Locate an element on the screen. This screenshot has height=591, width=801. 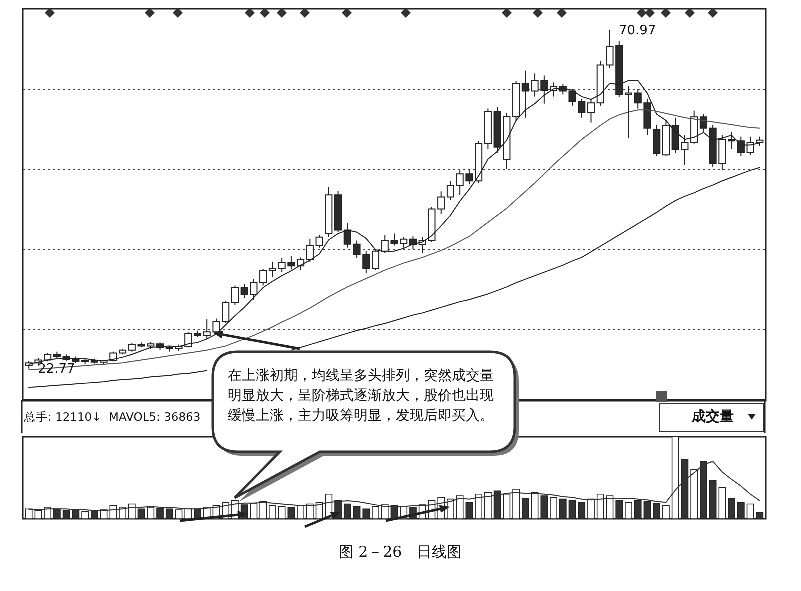
caption: 图 2－26 日线图 is located at coordinates (401, 552).